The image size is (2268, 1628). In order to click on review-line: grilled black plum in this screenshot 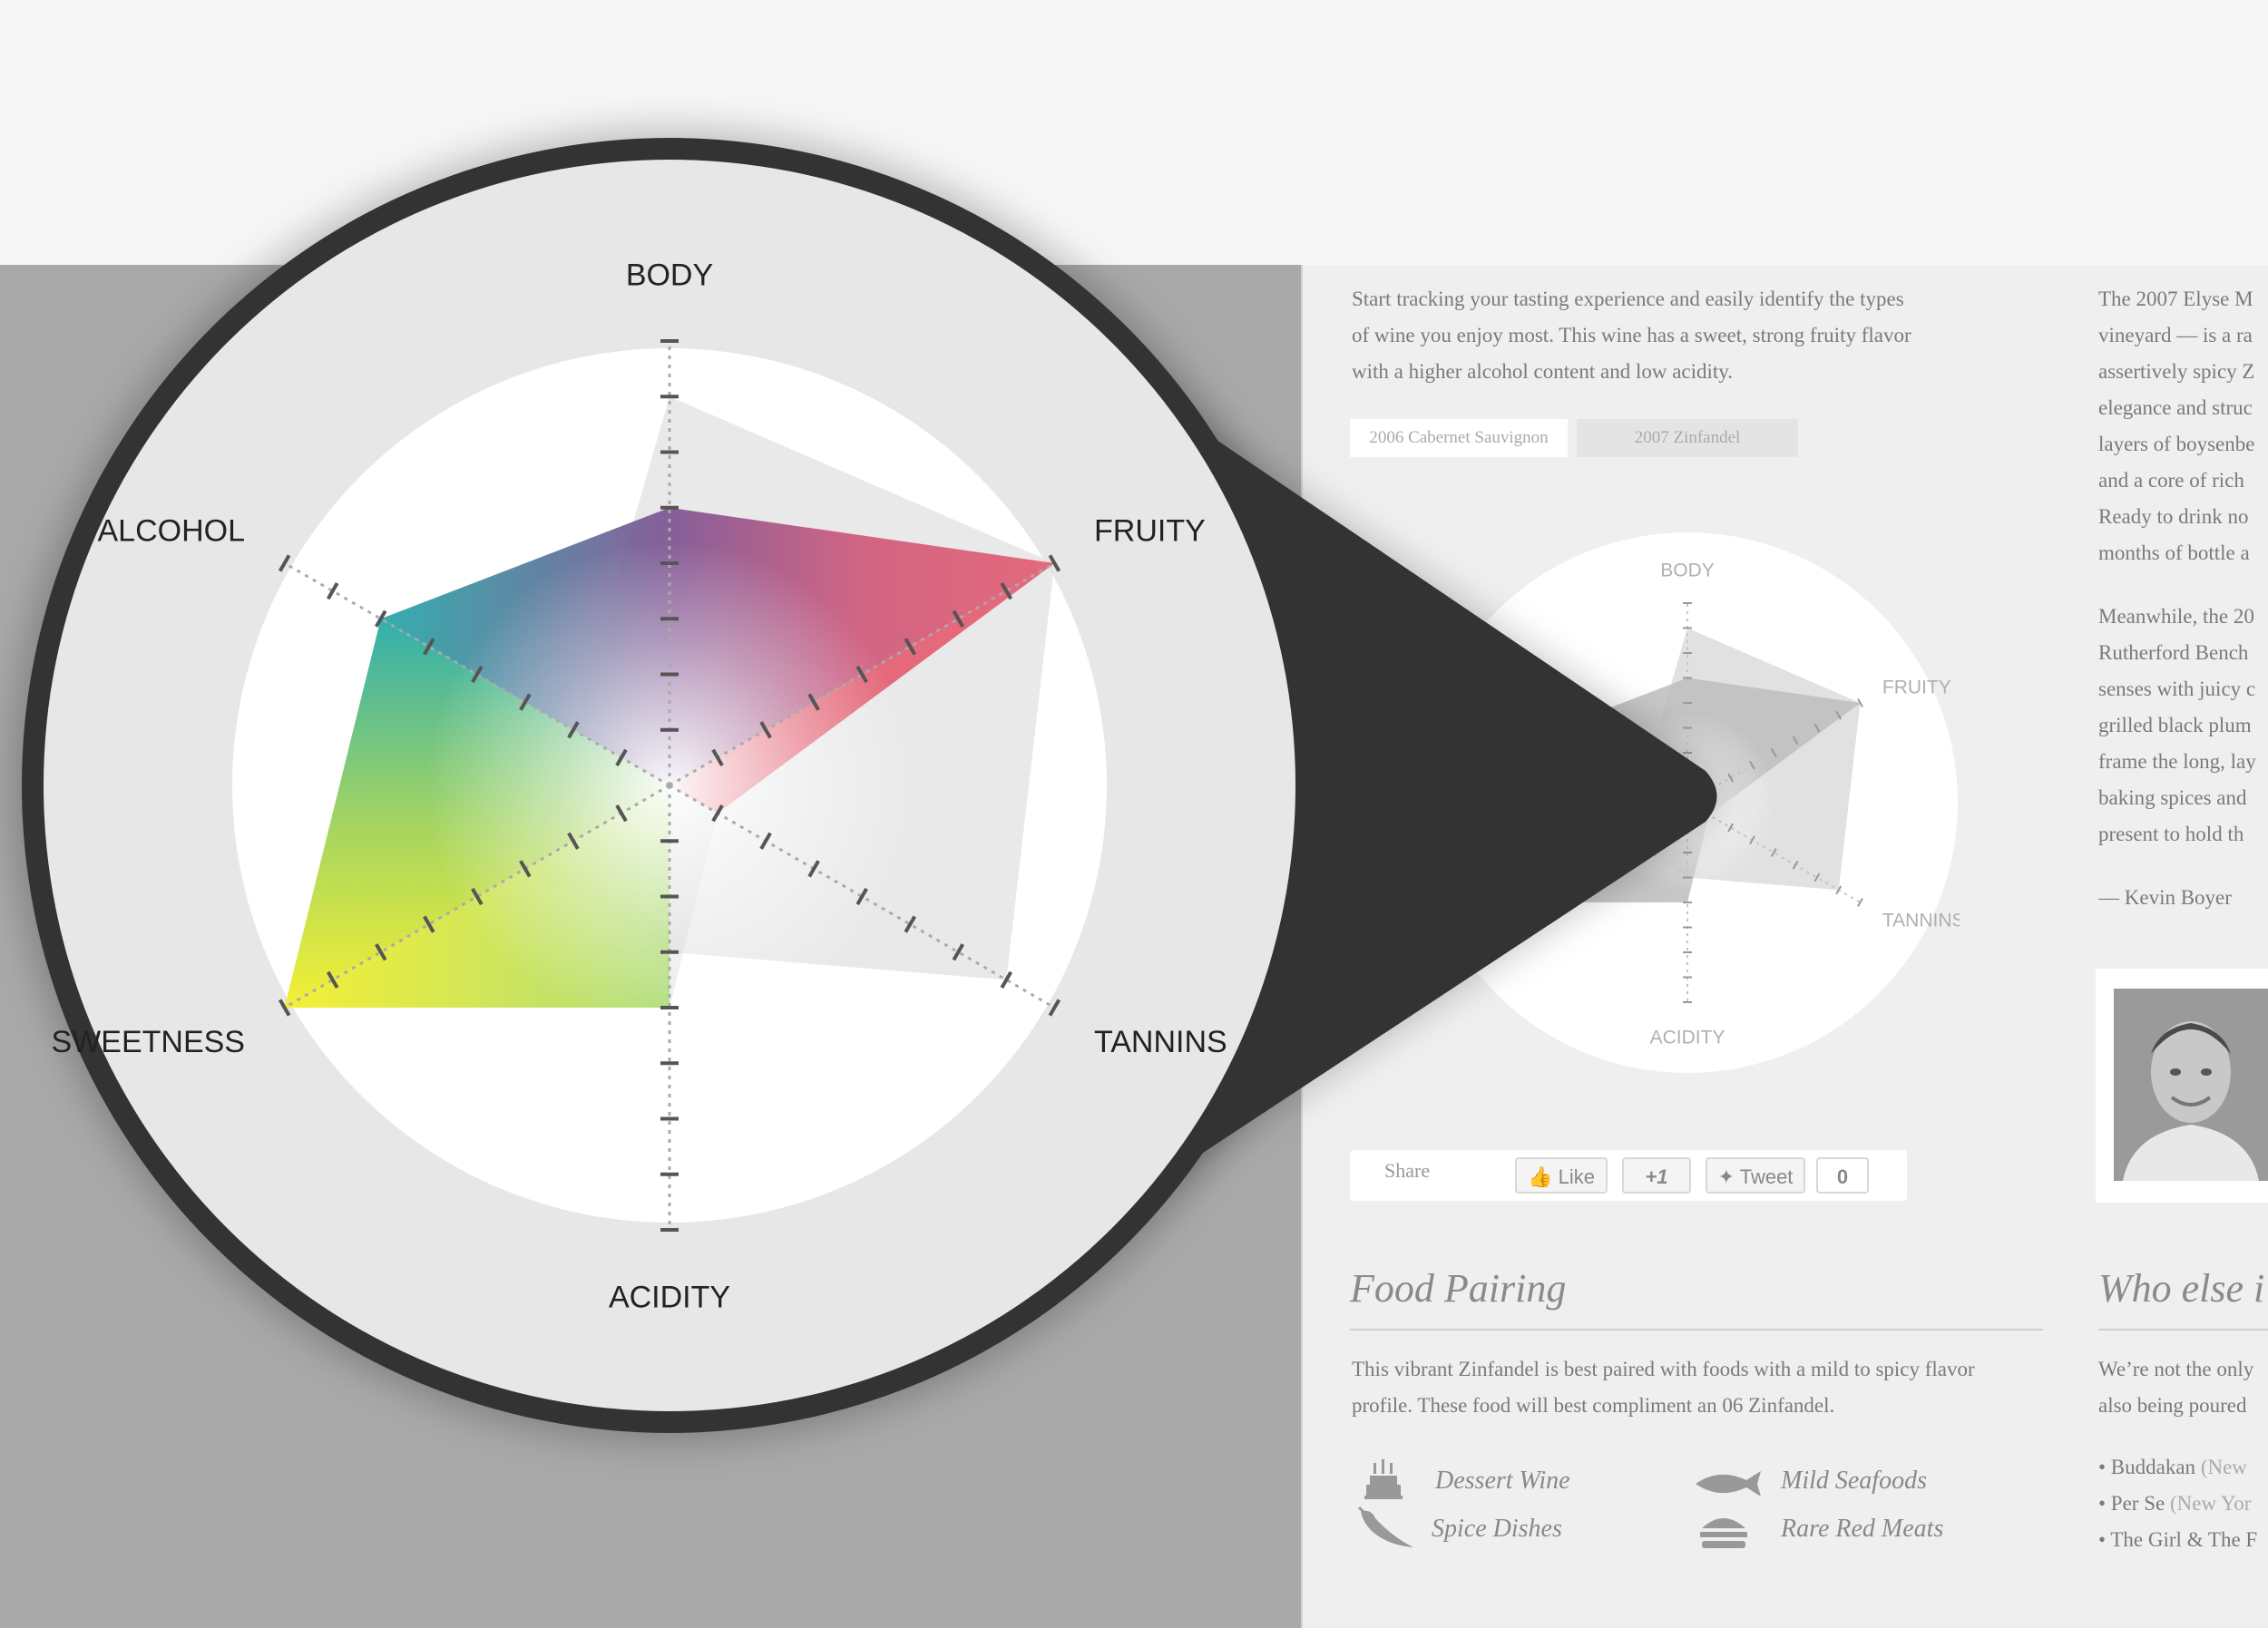, I will do `click(2175, 725)`.